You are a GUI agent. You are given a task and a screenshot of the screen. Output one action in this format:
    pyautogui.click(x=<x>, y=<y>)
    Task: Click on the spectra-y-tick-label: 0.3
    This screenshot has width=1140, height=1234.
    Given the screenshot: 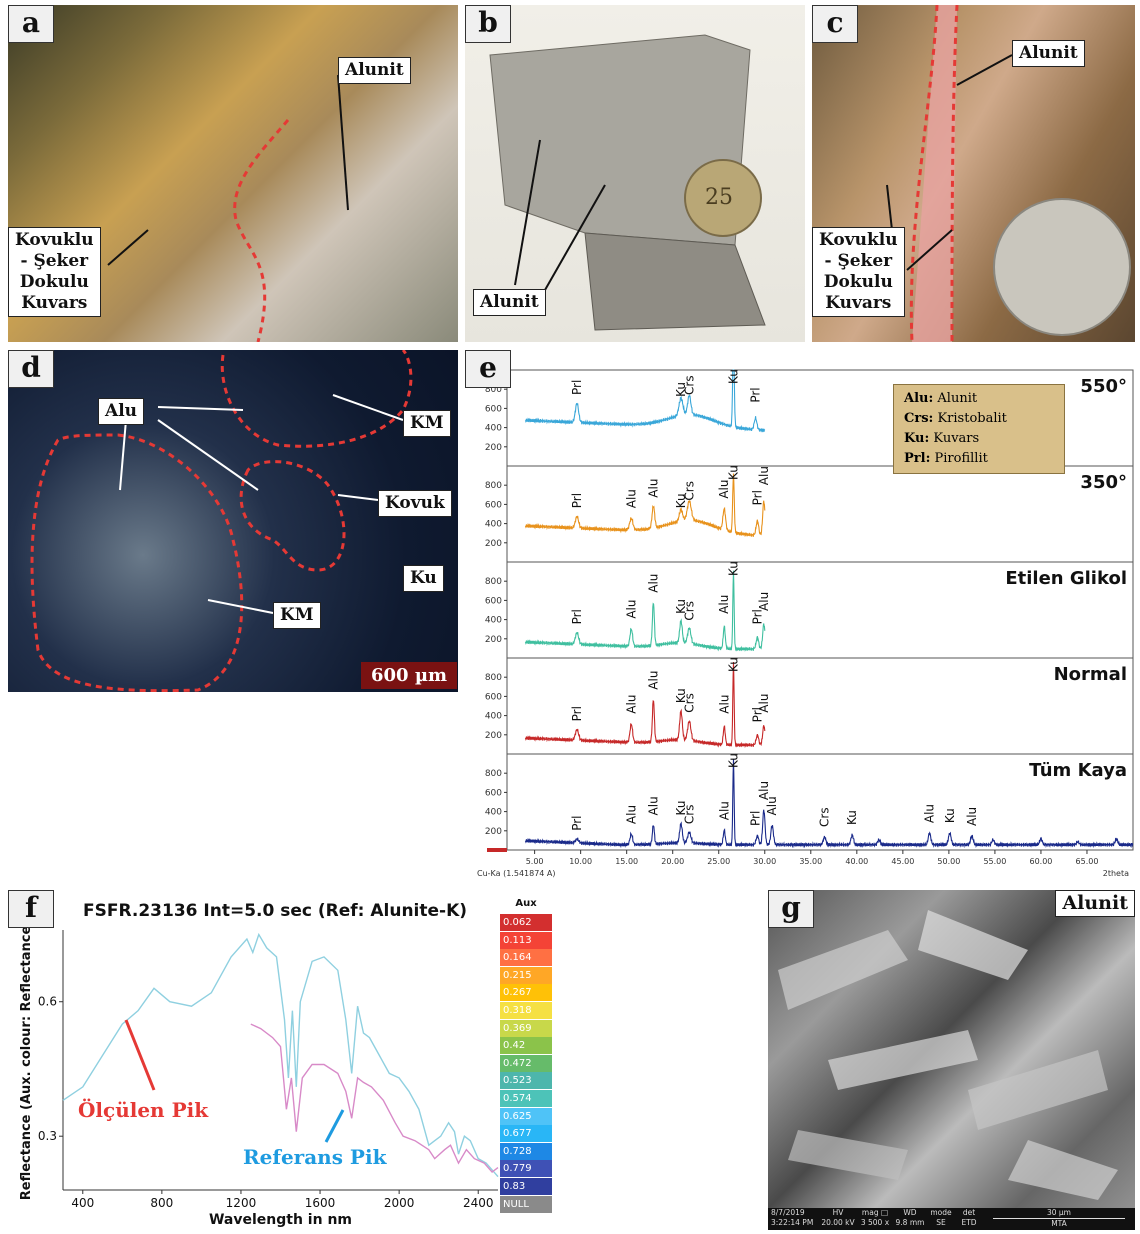 What is the action you would take?
    pyautogui.click(x=47, y=1136)
    